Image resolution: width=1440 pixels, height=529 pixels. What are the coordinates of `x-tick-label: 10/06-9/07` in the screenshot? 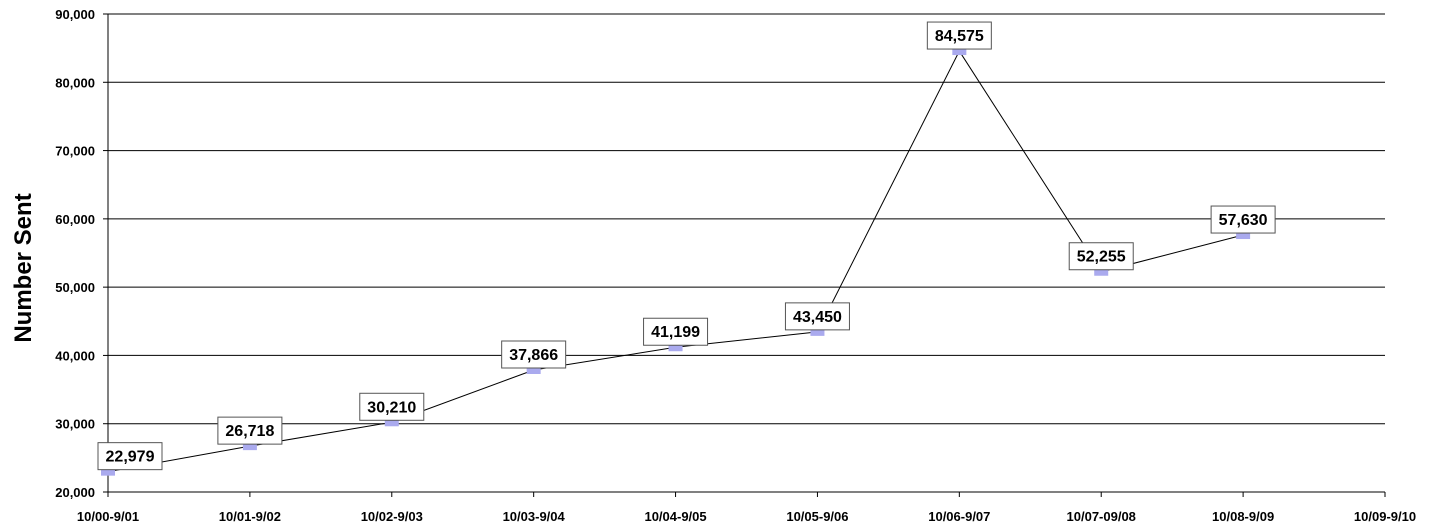 It's located at (959, 516).